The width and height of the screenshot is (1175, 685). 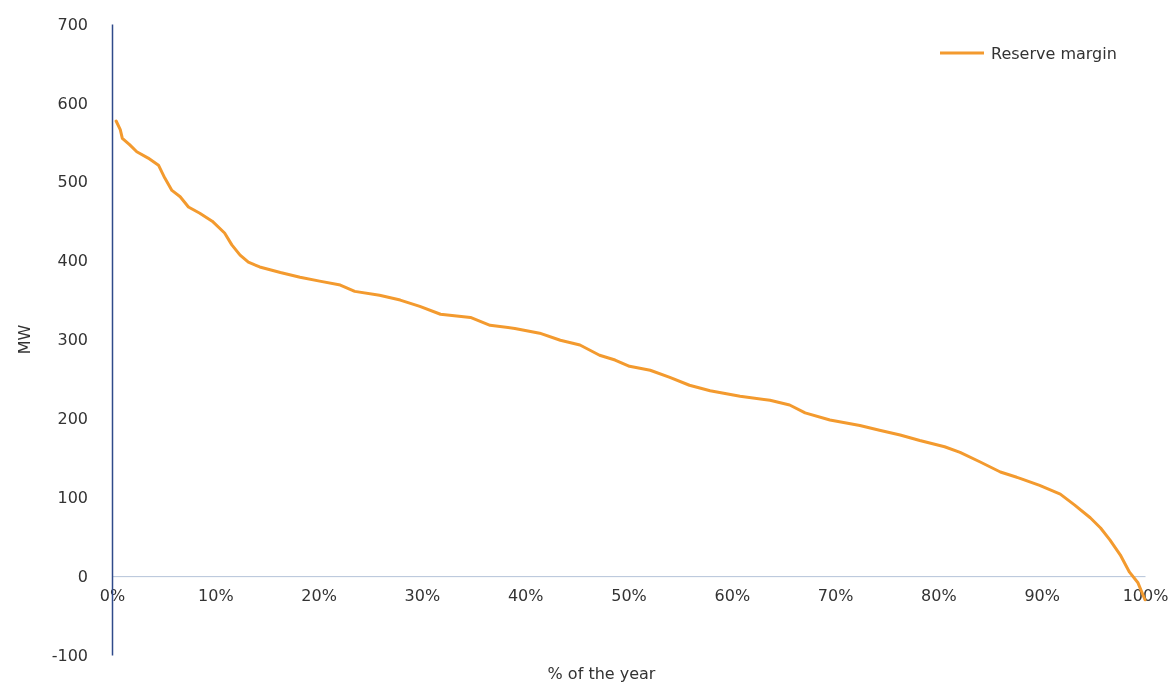 What do you see at coordinates (72, 497) in the screenshot?
I see `y-tick-label: 100` at bounding box center [72, 497].